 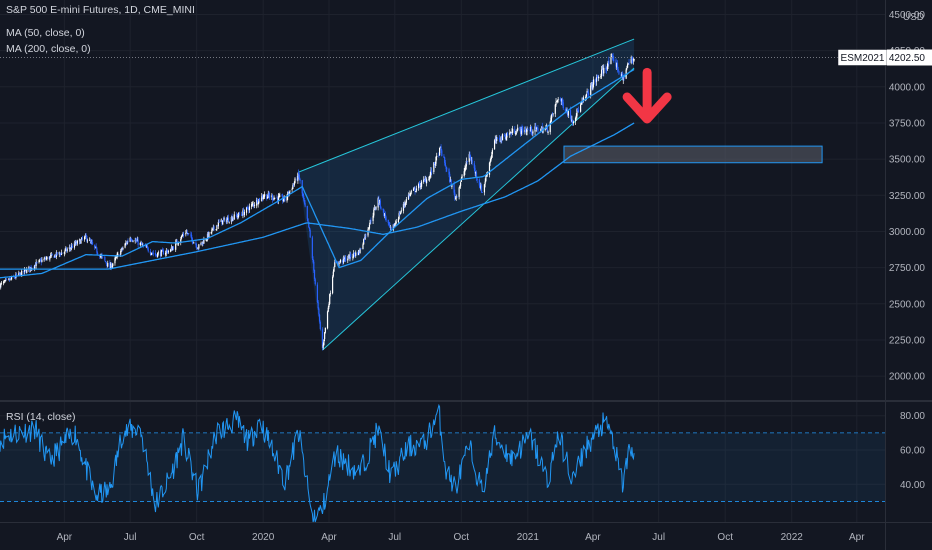 What do you see at coordinates (725, 537) in the screenshot?
I see `time-tick-label: Oct` at bounding box center [725, 537].